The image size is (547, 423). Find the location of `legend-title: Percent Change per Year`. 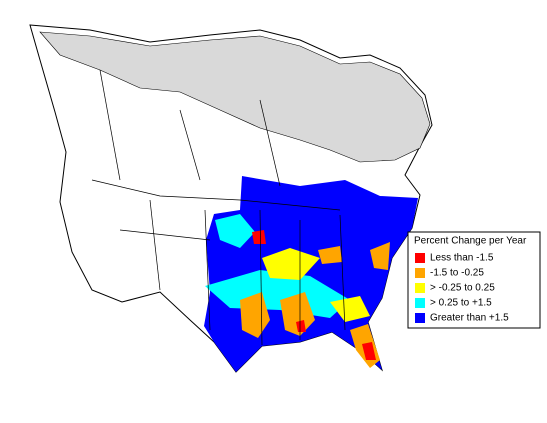

legend-title: Percent Change per Year is located at coordinates (470, 241).